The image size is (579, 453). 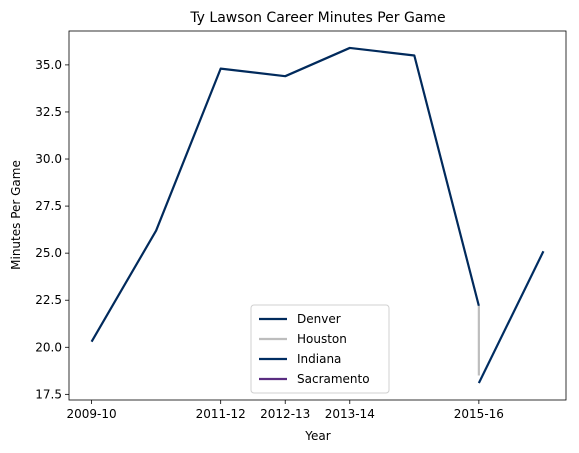 What do you see at coordinates (48, 65) in the screenshot?
I see `y-tick-label: 35.0` at bounding box center [48, 65].